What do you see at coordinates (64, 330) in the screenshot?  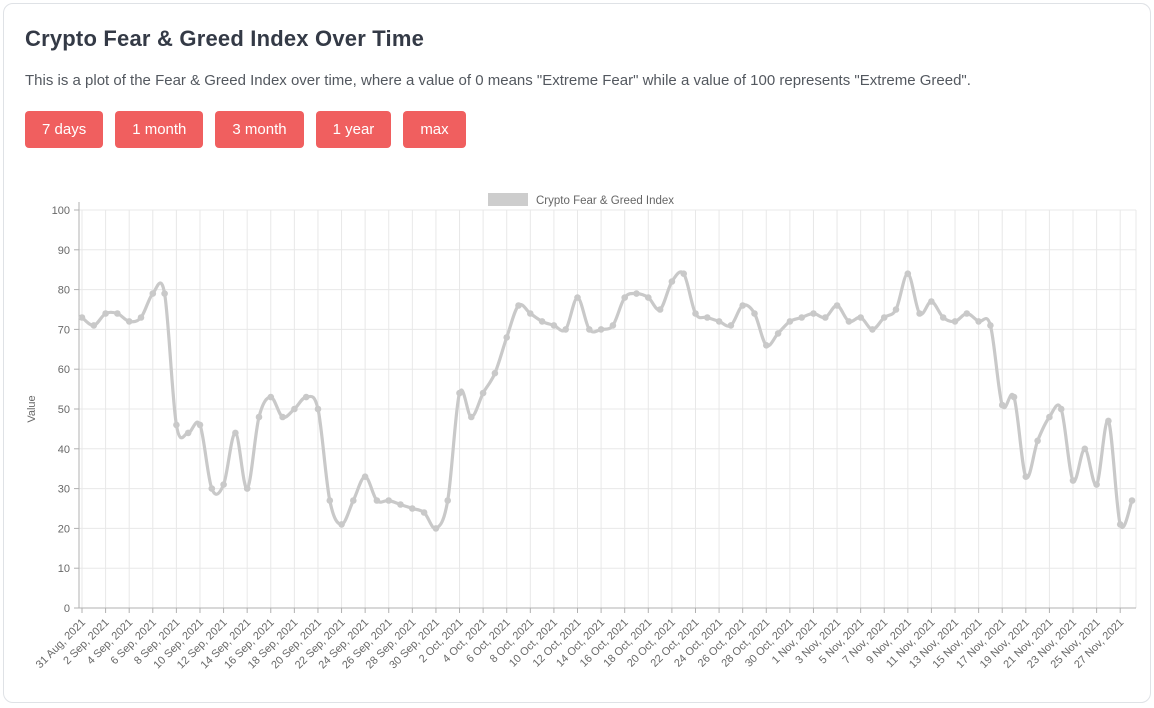 I see `y-tick-label: 70` at bounding box center [64, 330].